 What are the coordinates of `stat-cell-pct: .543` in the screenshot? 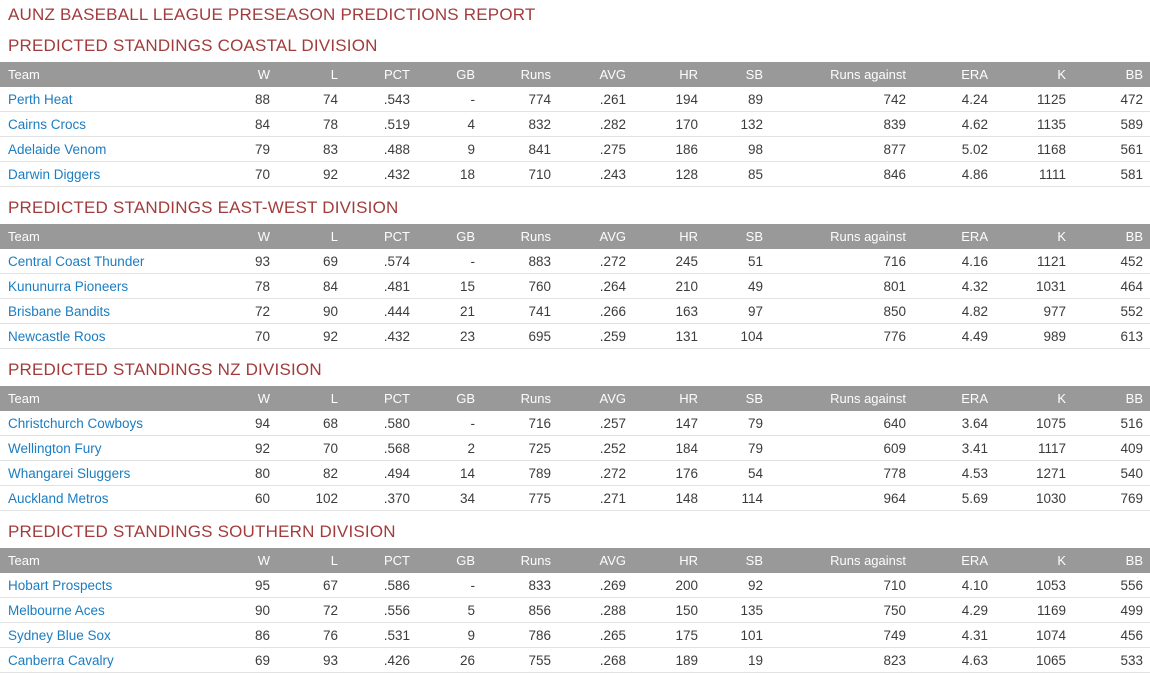 It's located at (381, 99).